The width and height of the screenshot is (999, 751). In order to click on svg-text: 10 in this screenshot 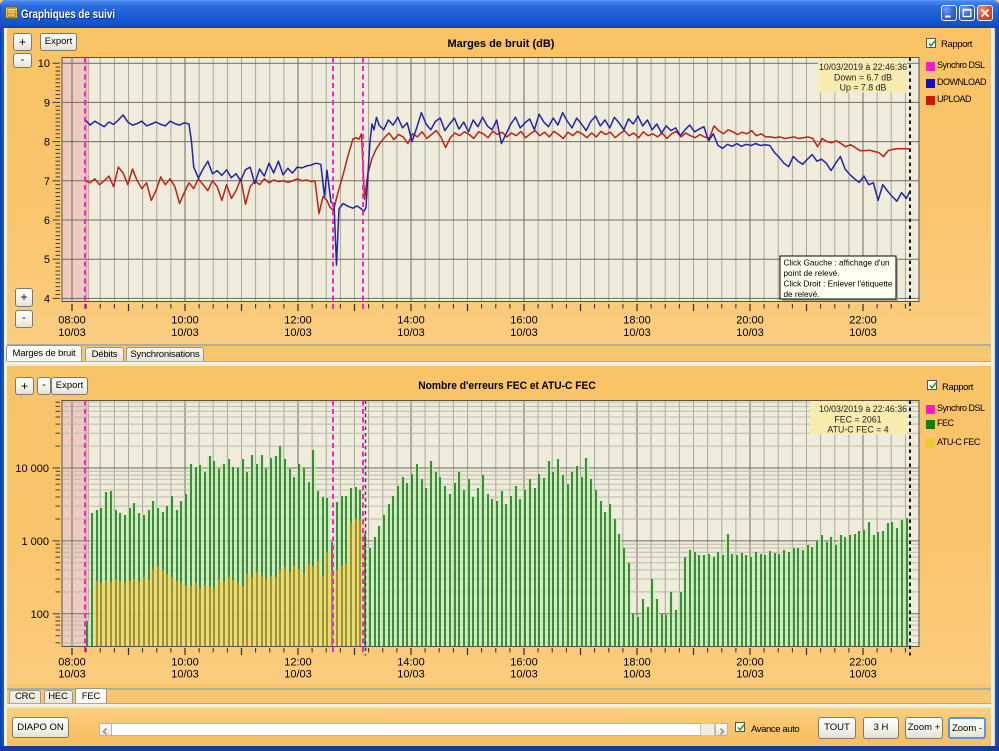, I will do `click(44, 64)`.